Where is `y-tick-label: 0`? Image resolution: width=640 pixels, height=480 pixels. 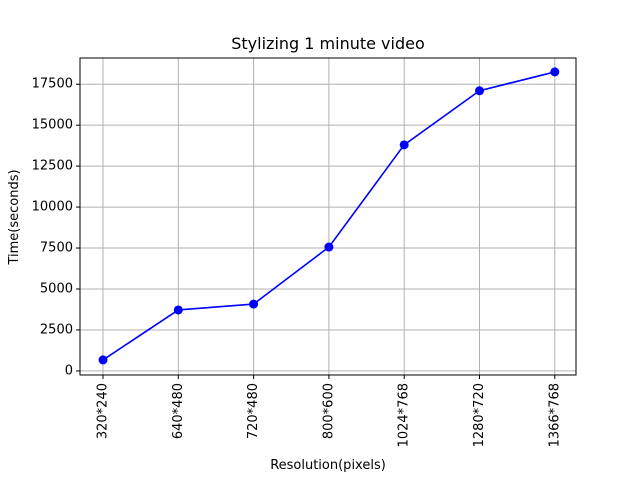 y-tick-label: 0 is located at coordinates (69, 370).